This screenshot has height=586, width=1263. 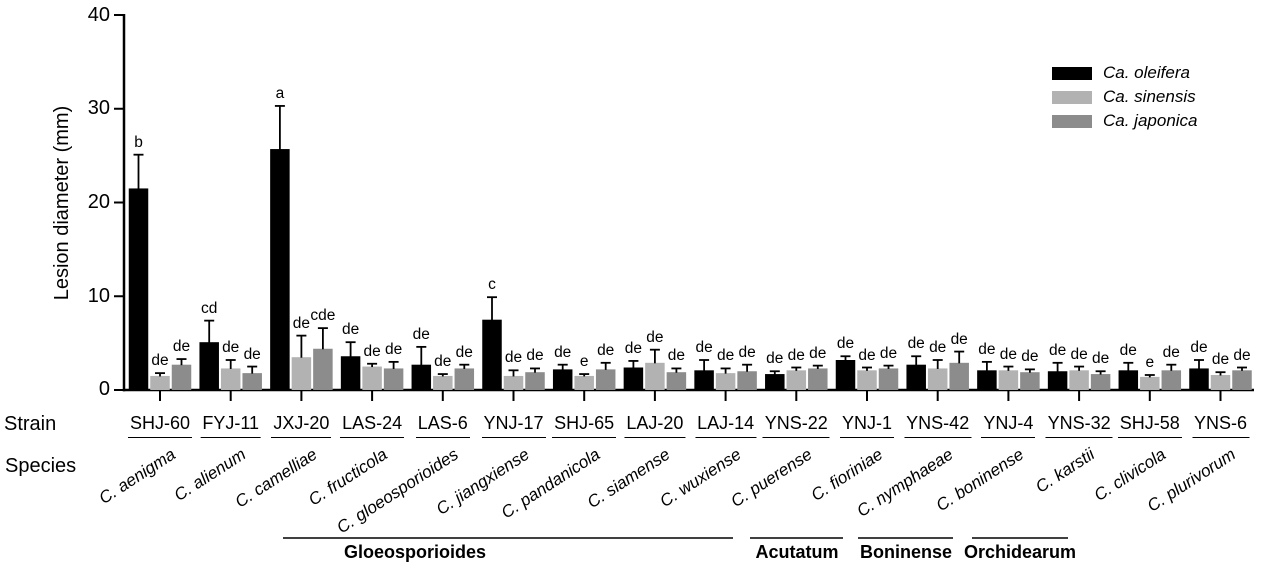 I want to click on strain-label-text: LAS-24, so click(x=372, y=425).